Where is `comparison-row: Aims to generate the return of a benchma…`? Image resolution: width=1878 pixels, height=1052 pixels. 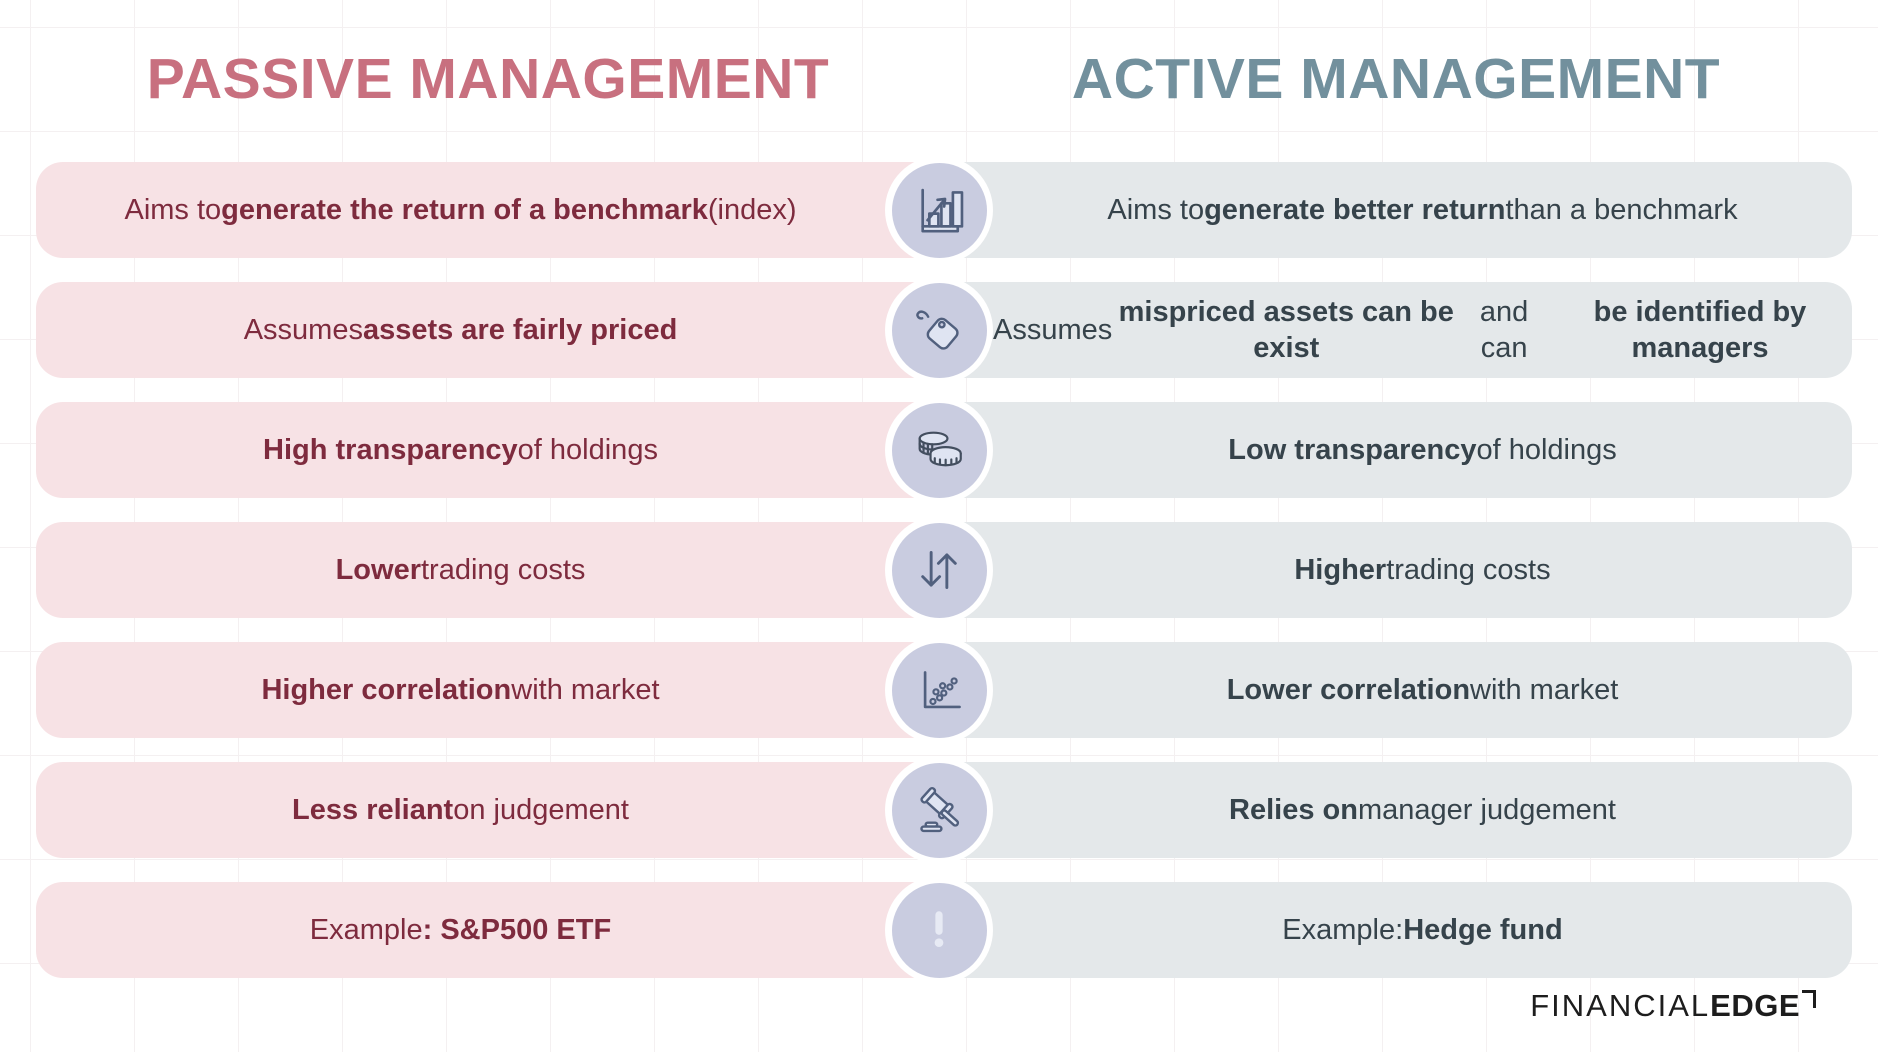
comparison-row: Aims to generate the return of a benchma… is located at coordinates (944, 210).